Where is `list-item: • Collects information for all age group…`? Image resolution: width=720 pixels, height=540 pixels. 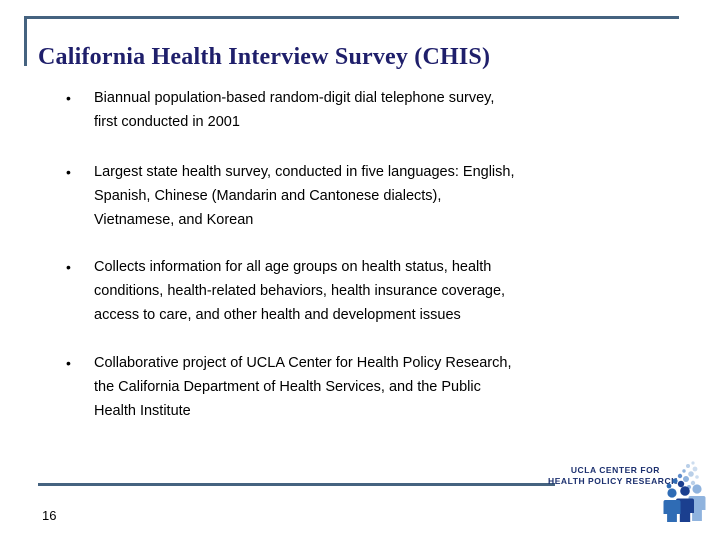 list-item: • Collects information for all age group… is located at coordinates (360, 291).